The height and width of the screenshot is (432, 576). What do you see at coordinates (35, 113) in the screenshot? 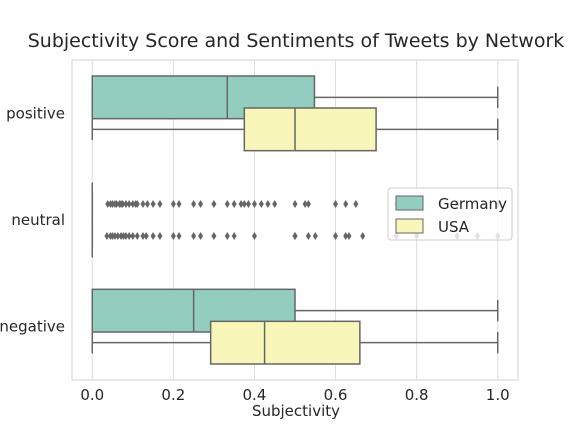
I see `y-tick-label: positive` at bounding box center [35, 113].